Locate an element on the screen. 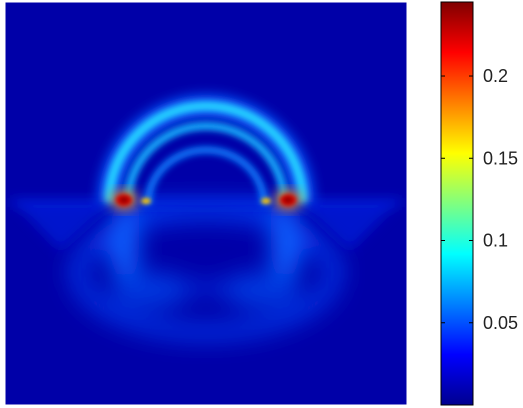  colorbar-ticks: 0.05 0.1 0.15 0.2 is located at coordinates (479, 199).